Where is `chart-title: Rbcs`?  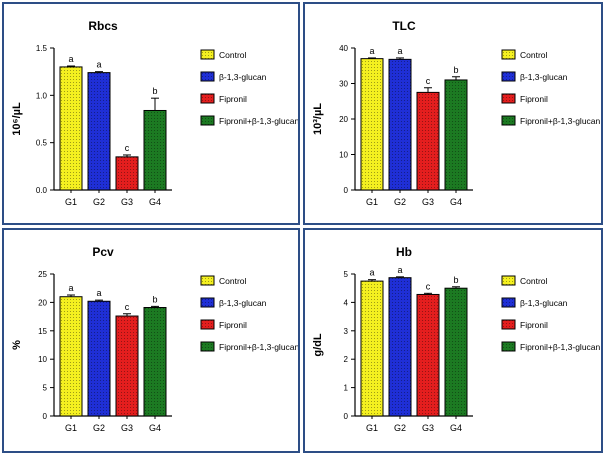 chart-title: Rbcs is located at coordinates (103, 26).